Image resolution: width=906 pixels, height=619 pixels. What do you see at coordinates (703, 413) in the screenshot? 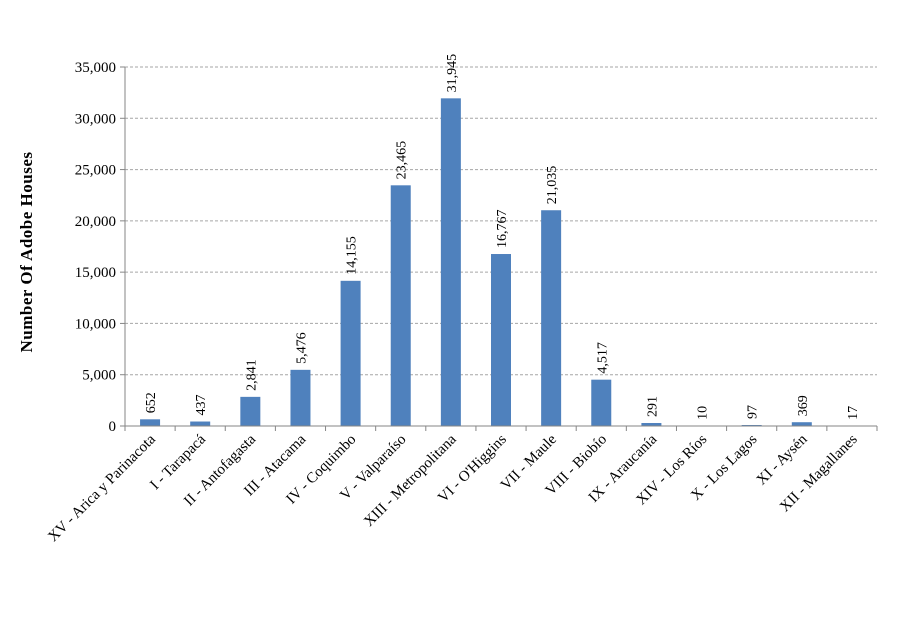
I see `data-label: 10` at bounding box center [703, 413].